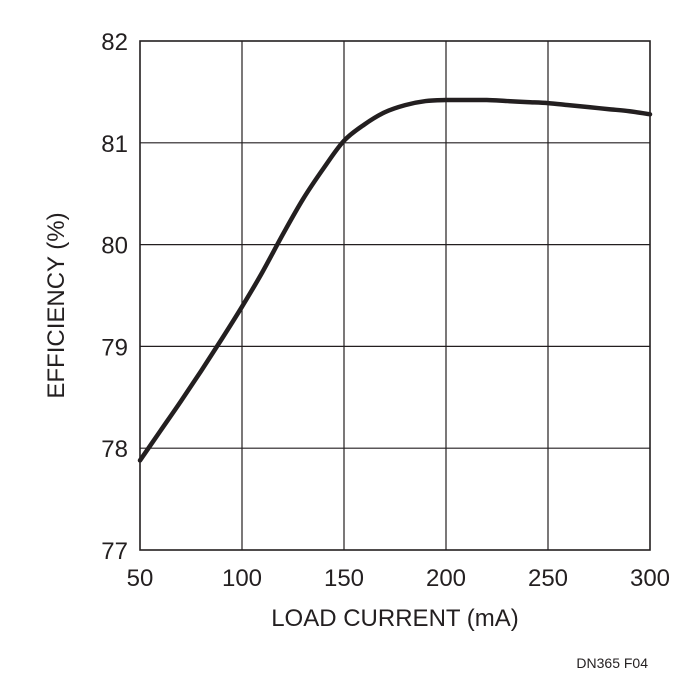  I want to click on x-tick-label-150: 150, so click(344, 578).